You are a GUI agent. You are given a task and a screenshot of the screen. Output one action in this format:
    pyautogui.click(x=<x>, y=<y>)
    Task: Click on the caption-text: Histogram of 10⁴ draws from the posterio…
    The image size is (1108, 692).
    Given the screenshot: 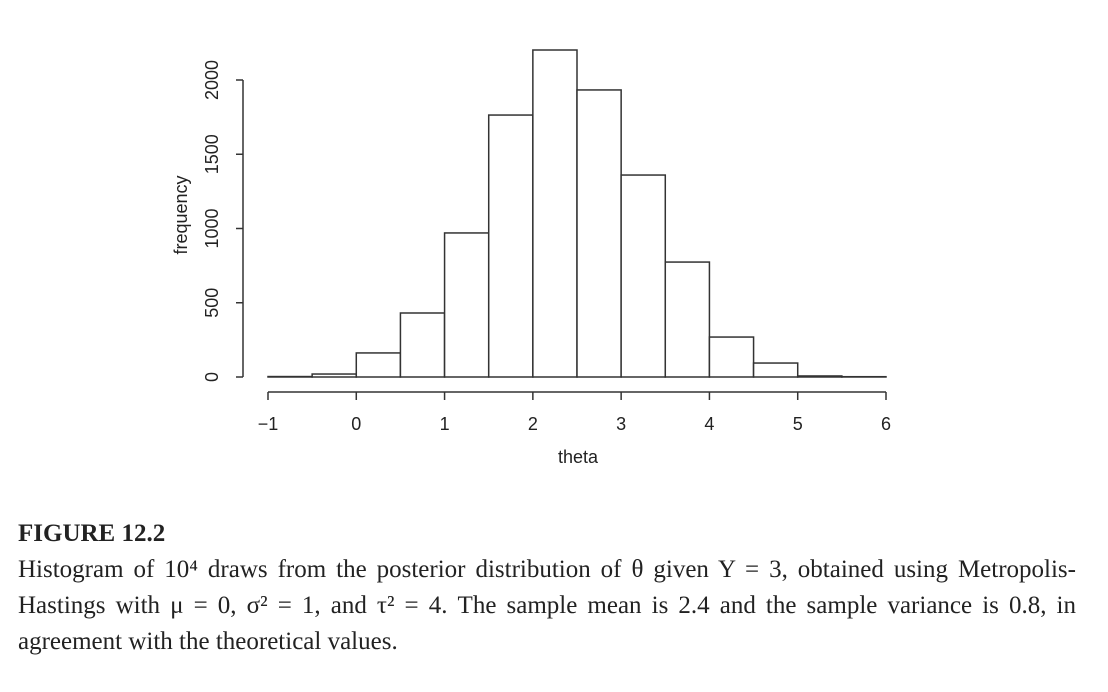 What is the action you would take?
    pyautogui.click(x=547, y=605)
    